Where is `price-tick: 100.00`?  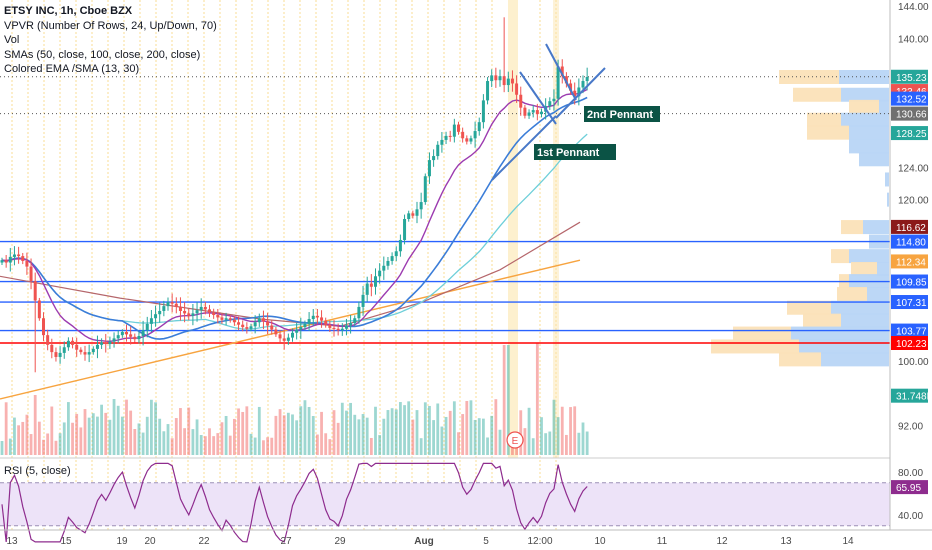
price-tick: 100.00 is located at coordinates (913, 362).